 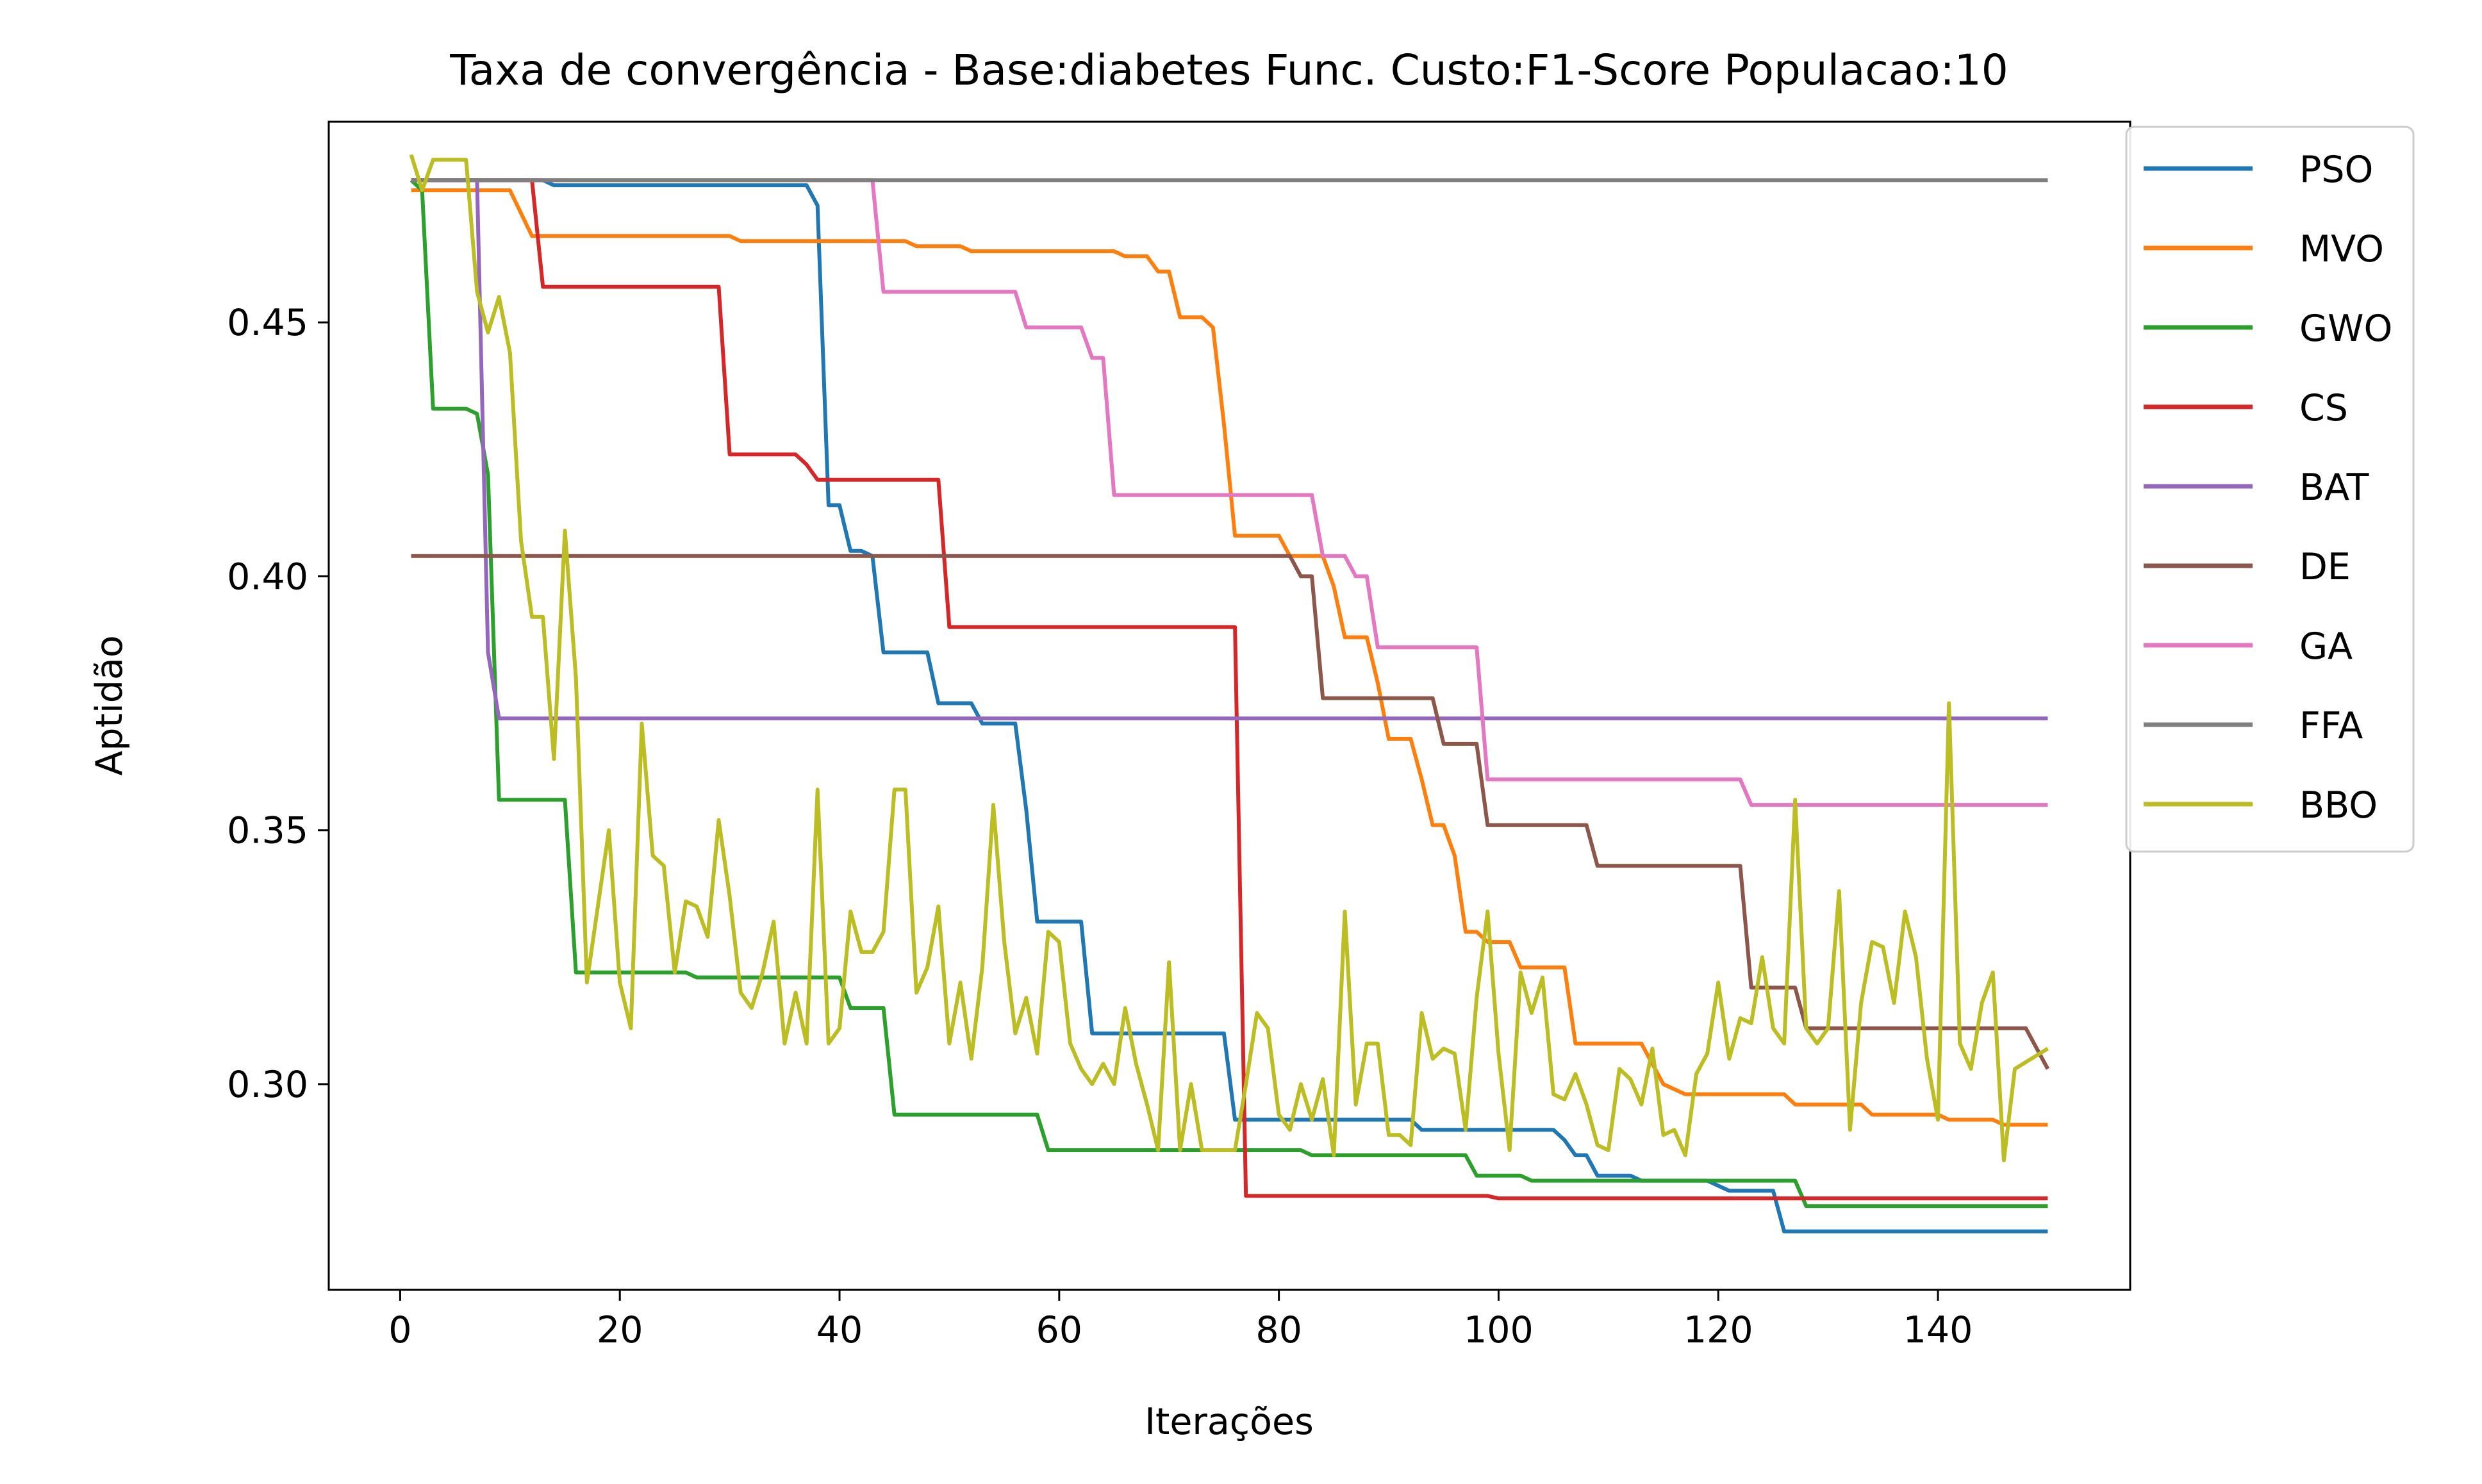 What do you see at coordinates (2338, 805) in the screenshot?
I see `legend-label: BBO` at bounding box center [2338, 805].